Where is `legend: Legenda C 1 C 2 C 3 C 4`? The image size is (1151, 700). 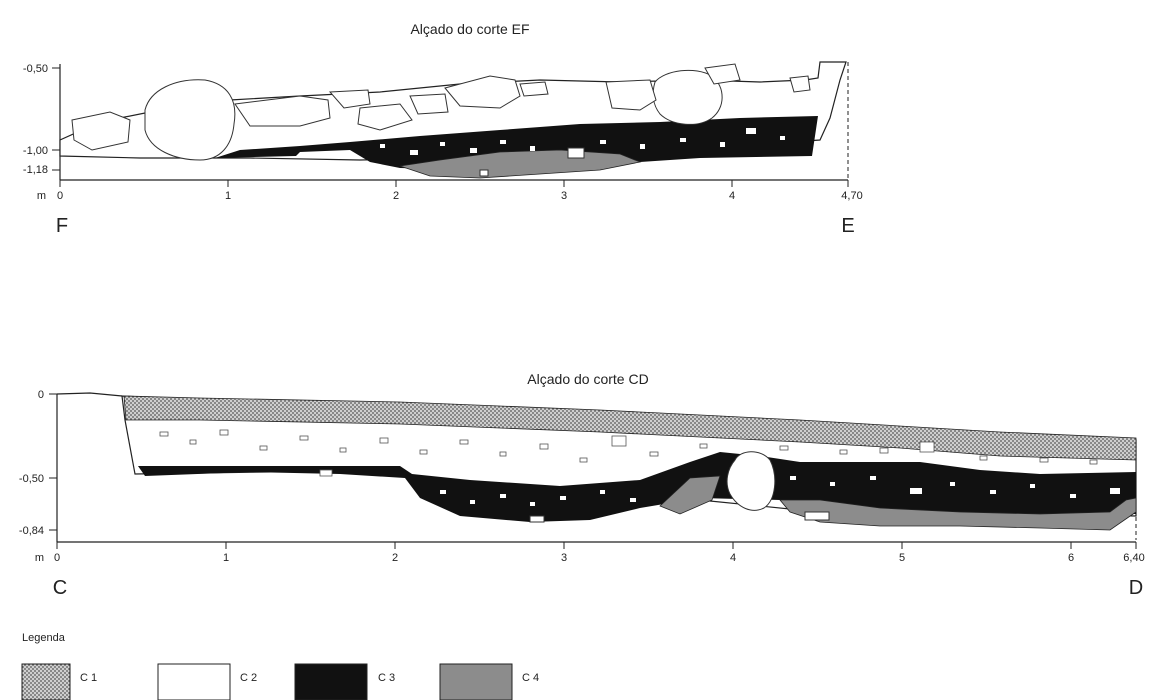
legend: Legenda C 1 C 2 C 3 C 4 is located at coordinates (280, 666).